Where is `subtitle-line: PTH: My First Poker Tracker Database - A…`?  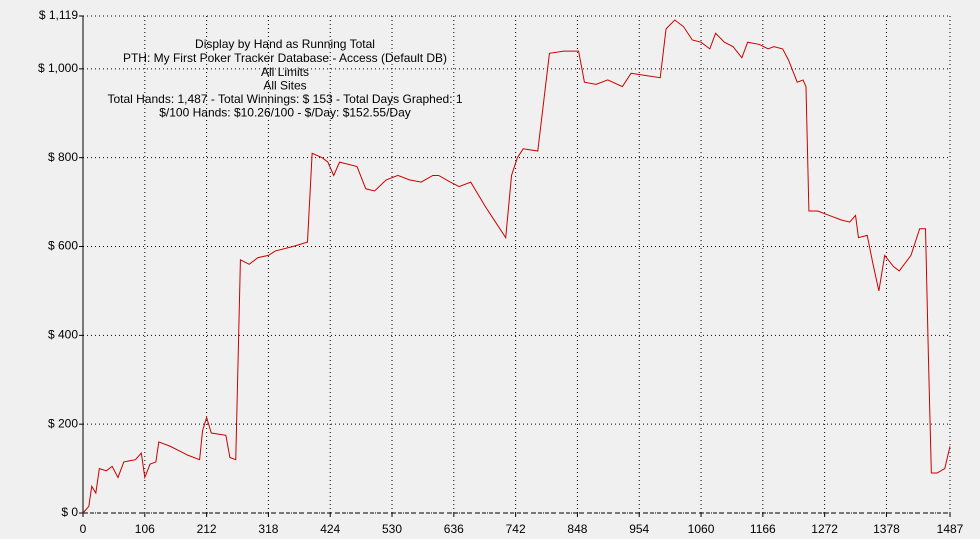 subtitle-line: PTH: My First Poker Tracker Database - A… is located at coordinates (285, 58).